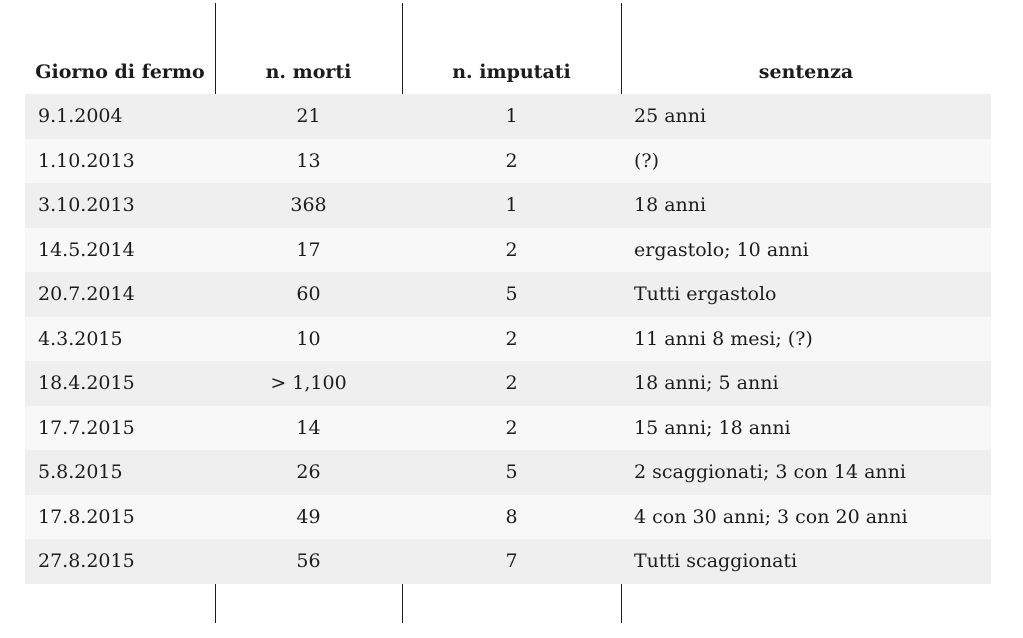 The image size is (1023, 638). What do you see at coordinates (712, 427) in the screenshot?
I see `cell-sentenza: 15 anni; 18 anni` at bounding box center [712, 427].